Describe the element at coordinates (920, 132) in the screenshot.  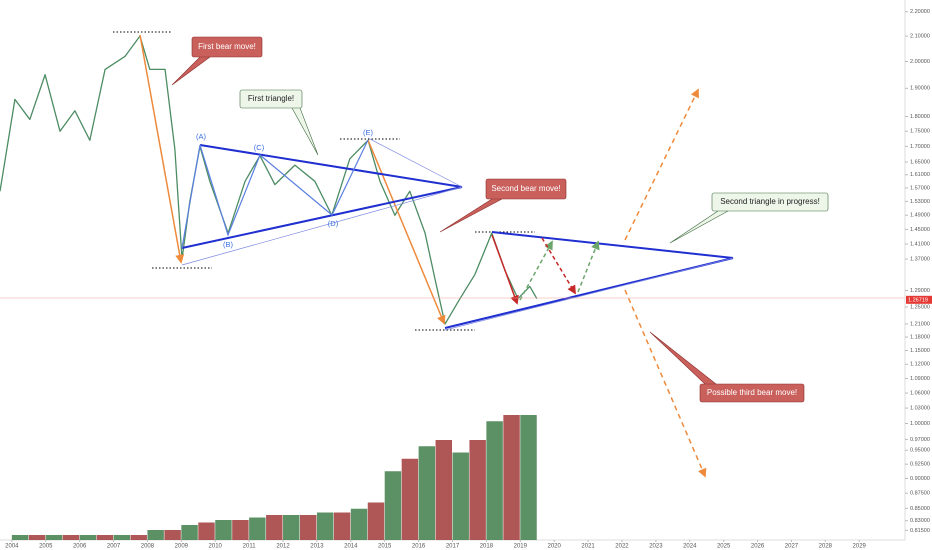
I see `y-tick-label: 1.75000` at that location.